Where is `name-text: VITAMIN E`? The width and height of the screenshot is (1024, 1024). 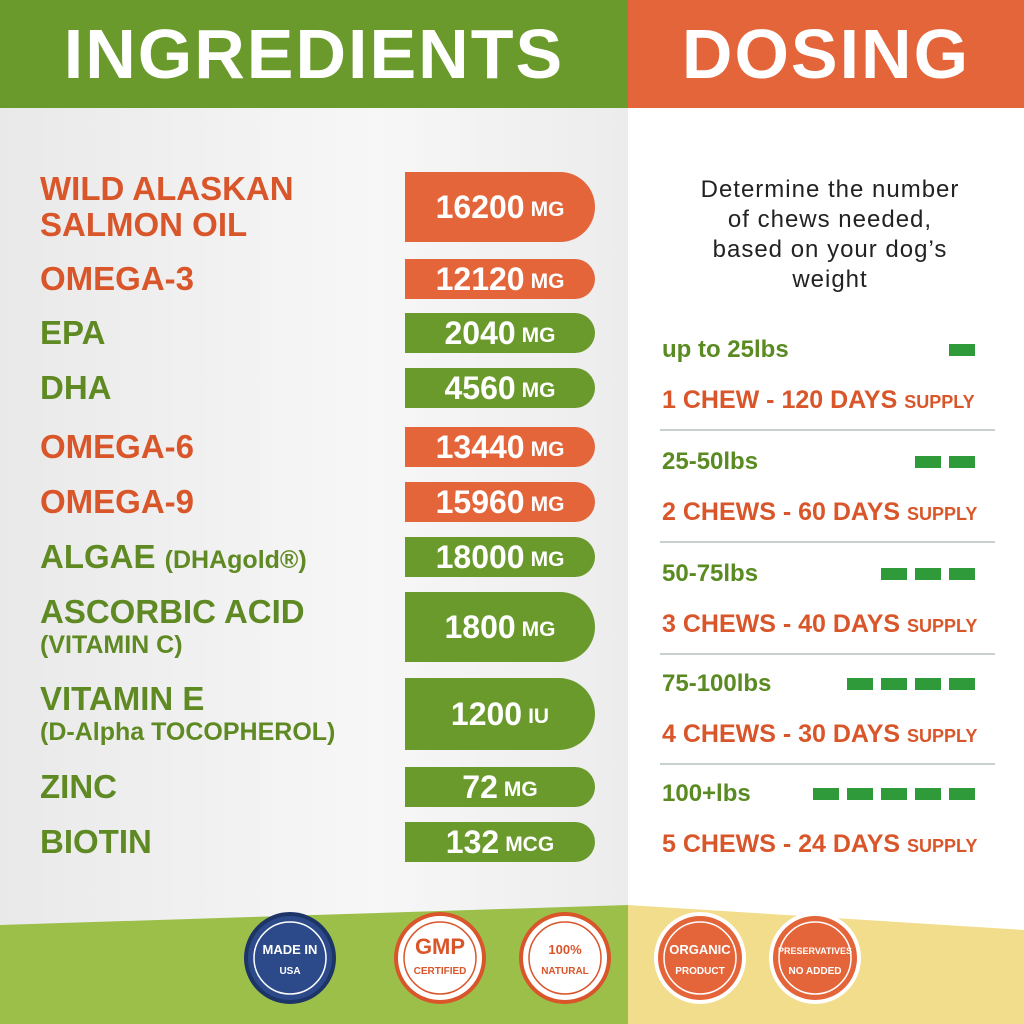 name-text: VITAMIN E is located at coordinates (122, 698).